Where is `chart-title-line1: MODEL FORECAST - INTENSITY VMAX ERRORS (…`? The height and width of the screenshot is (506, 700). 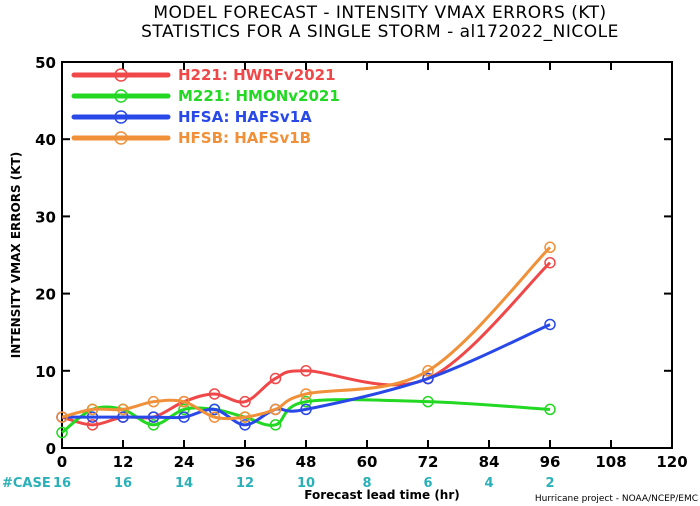
chart-title-line1: MODEL FORECAST - INTENSITY VMAX ERRORS (… is located at coordinates (379, 13).